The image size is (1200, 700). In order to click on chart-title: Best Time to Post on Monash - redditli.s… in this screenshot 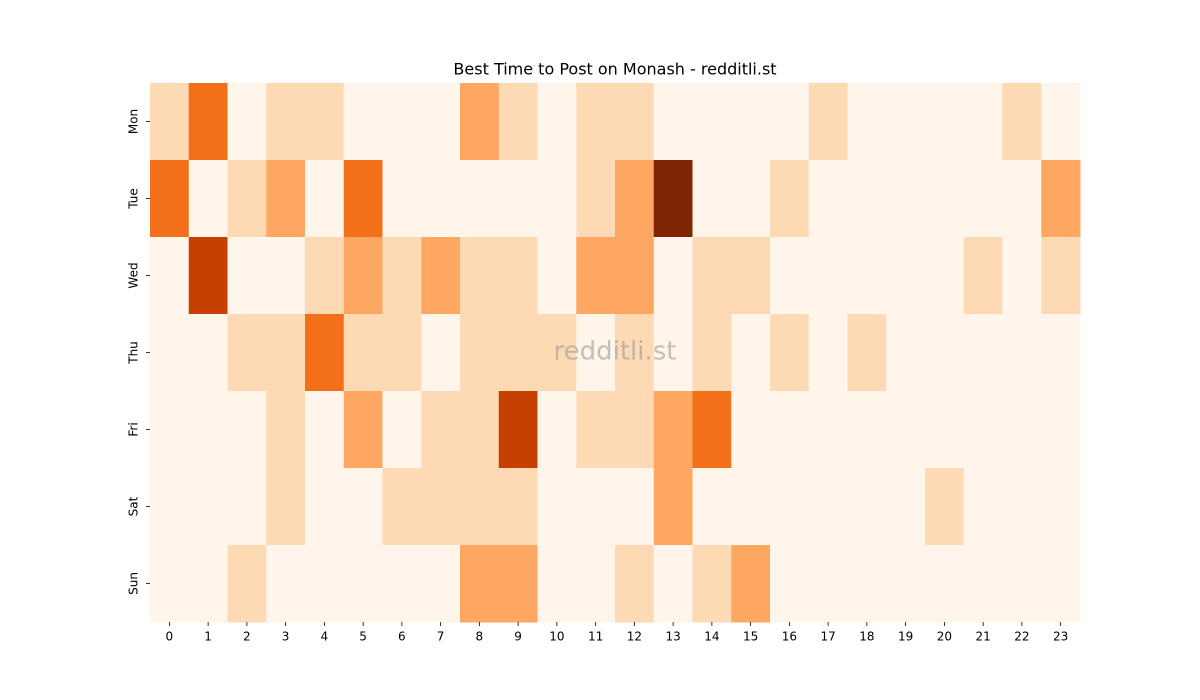, I will do `click(614, 69)`.